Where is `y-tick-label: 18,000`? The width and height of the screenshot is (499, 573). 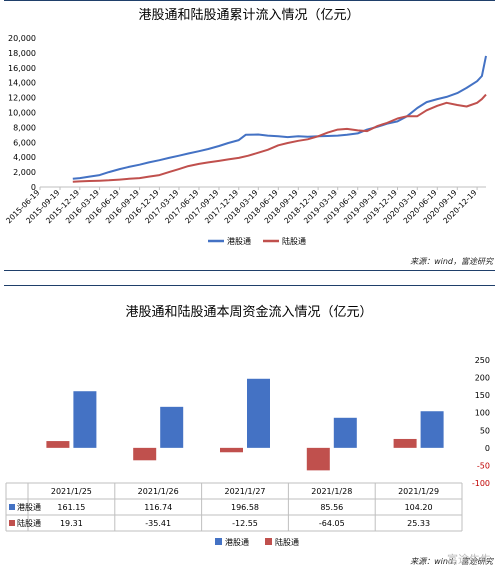
y-tick-label: 18,000 is located at coordinates (22, 53).